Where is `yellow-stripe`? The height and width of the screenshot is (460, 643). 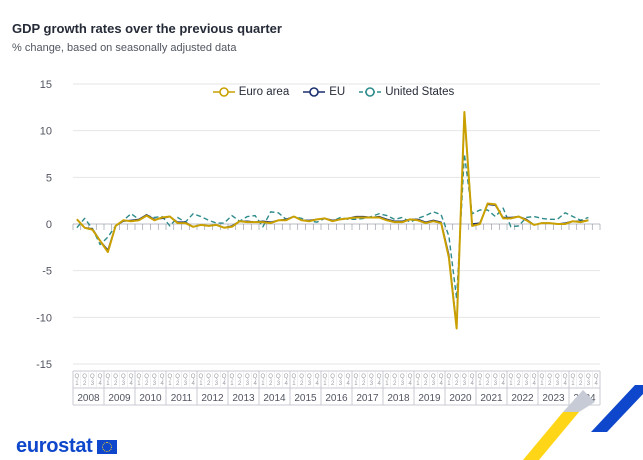
yellow-stripe is located at coordinates (551, 436).